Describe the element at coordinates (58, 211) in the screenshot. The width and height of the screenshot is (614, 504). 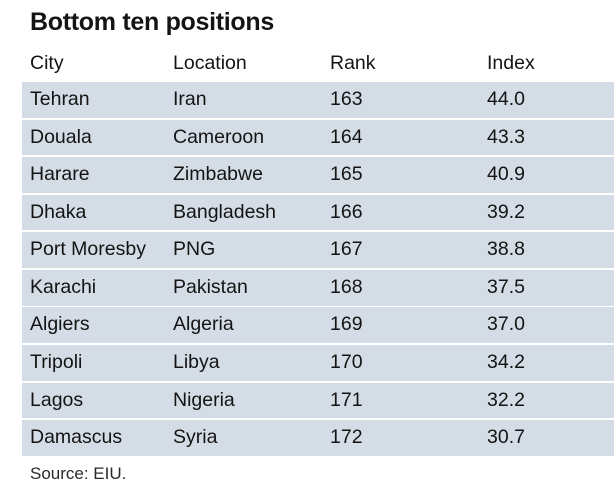
I see `cell-city: Dhaka` at that location.